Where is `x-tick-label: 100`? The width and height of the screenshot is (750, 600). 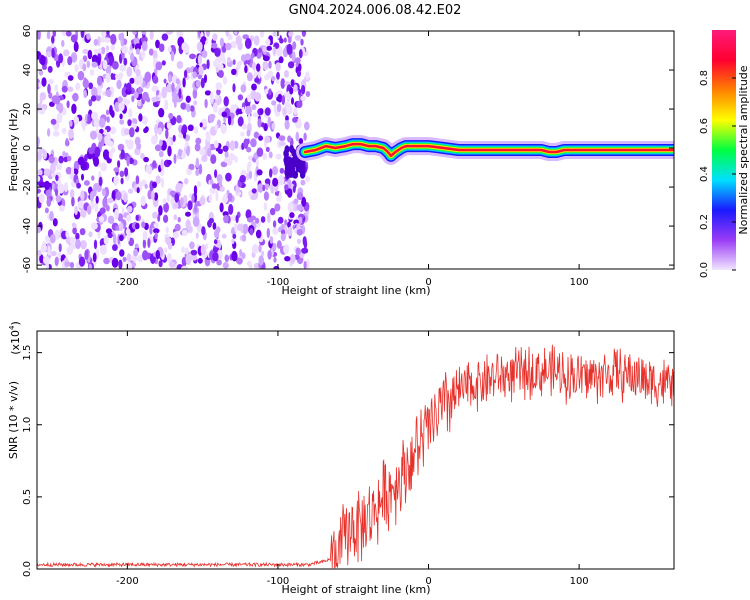 x-tick-label: 100 is located at coordinates (579, 282).